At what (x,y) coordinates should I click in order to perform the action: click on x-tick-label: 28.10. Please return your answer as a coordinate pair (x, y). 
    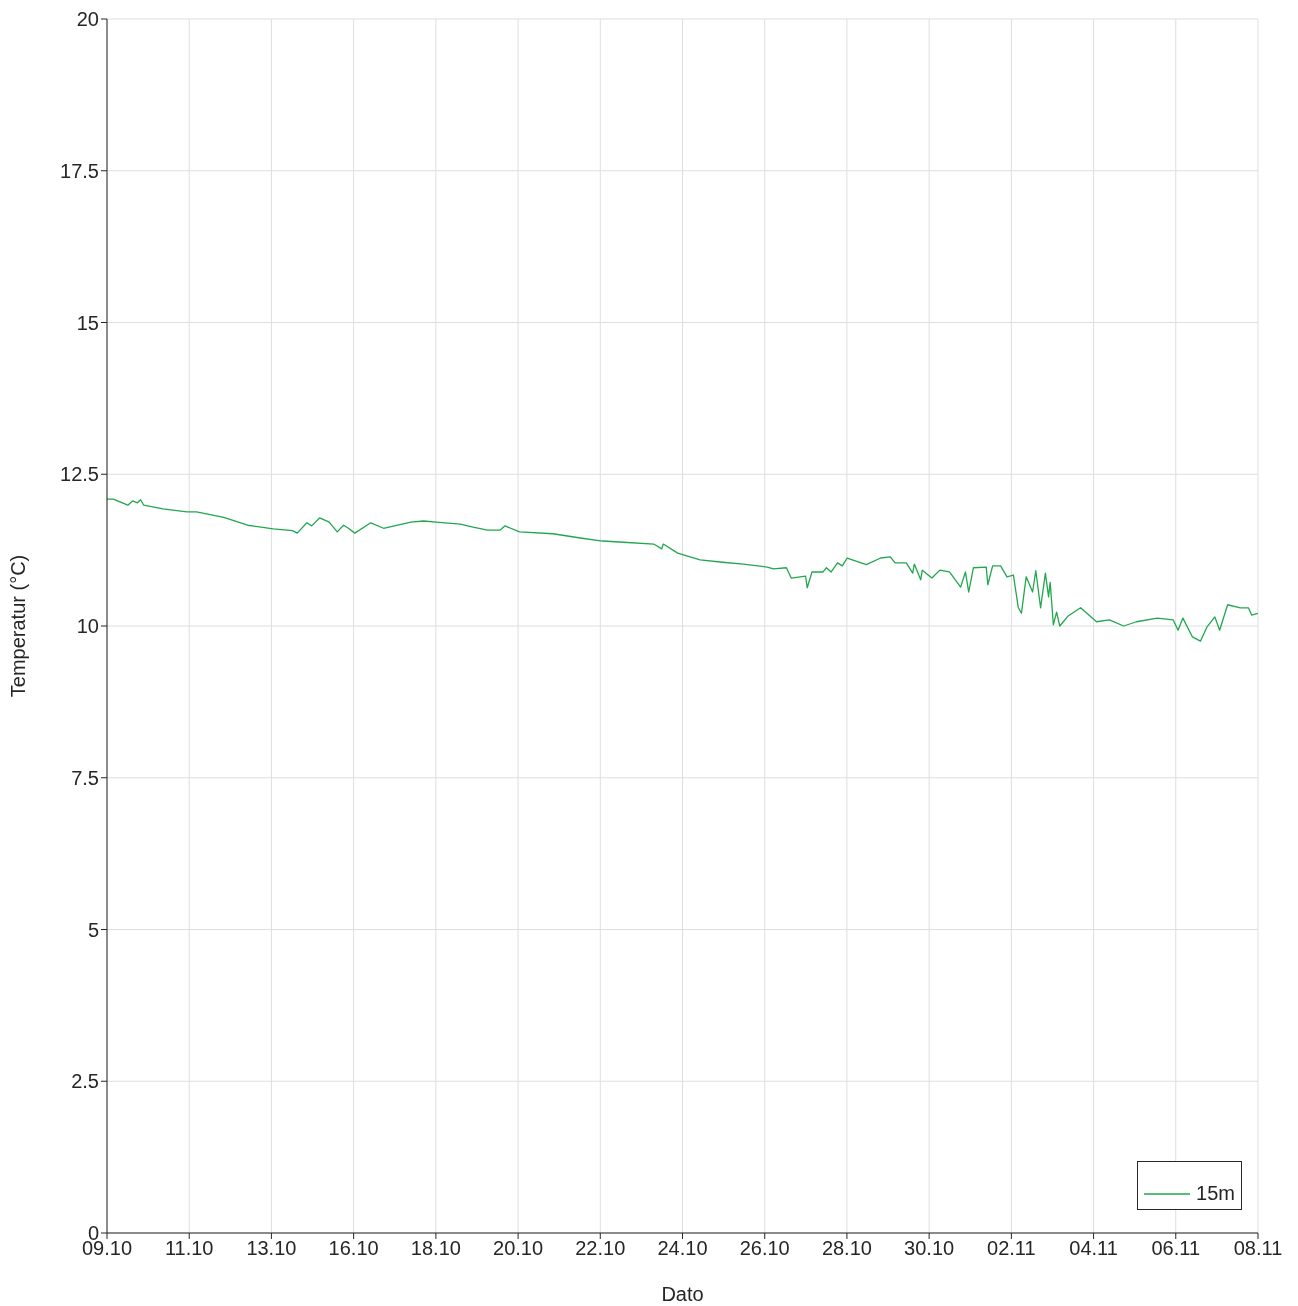
    Looking at the image, I should click on (846, 1248).